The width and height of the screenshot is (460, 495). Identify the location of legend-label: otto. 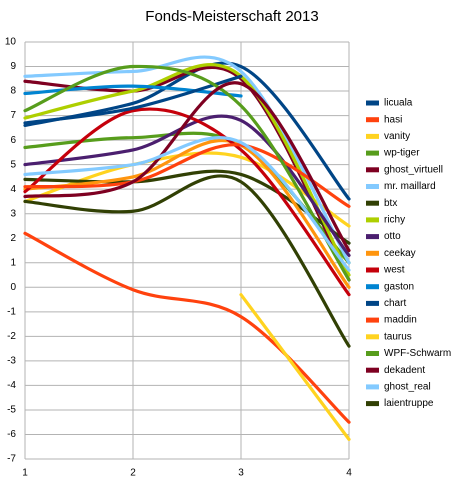
(392, 236).